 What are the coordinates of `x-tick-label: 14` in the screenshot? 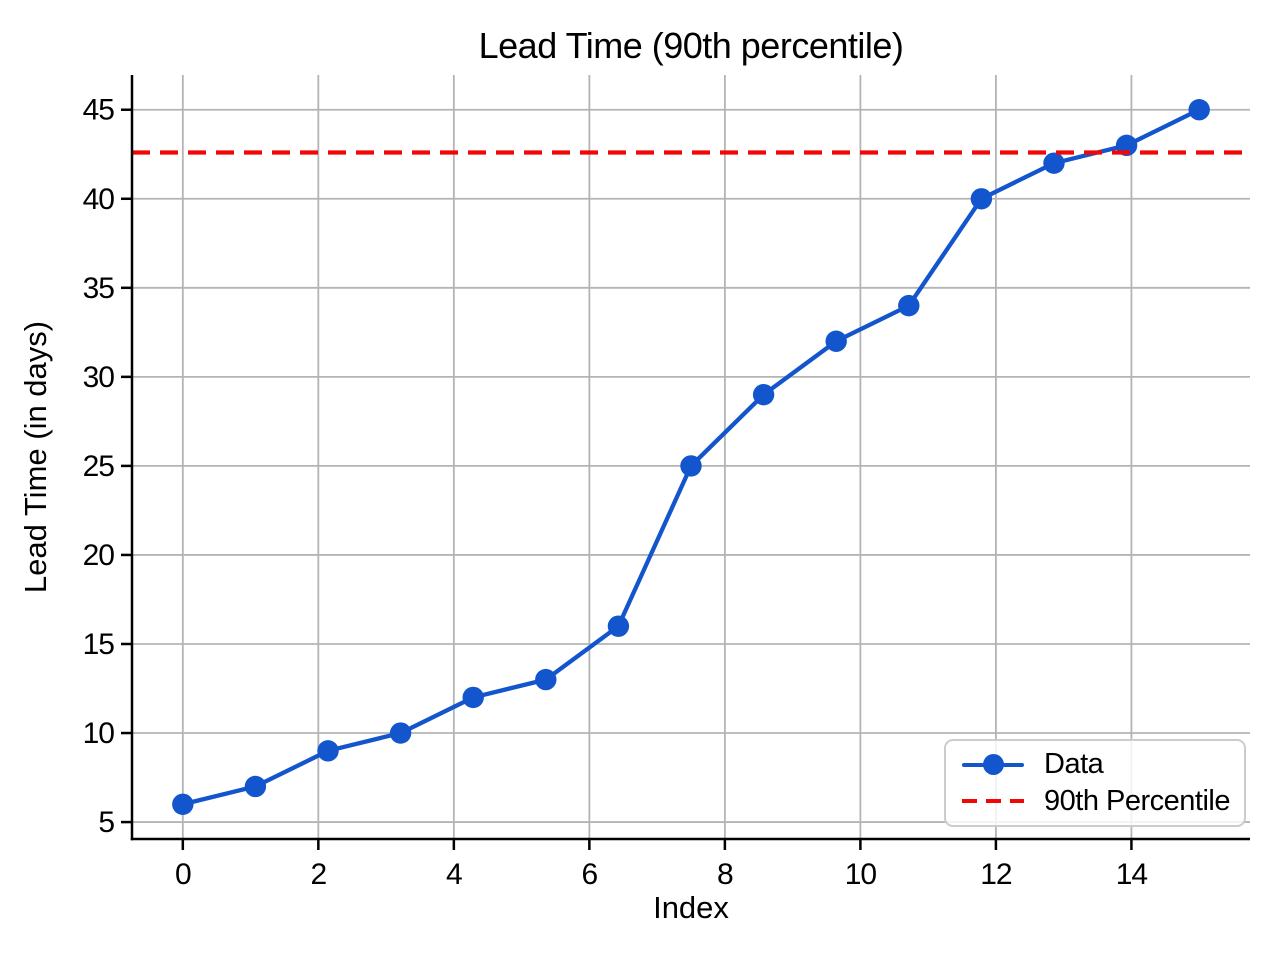 It's located at (1132, 874).